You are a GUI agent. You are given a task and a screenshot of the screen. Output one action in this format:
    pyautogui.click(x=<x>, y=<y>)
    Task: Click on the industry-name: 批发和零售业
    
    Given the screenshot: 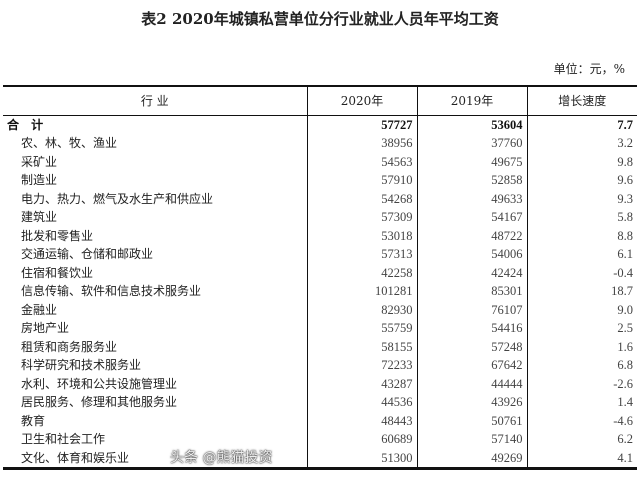 What is the action you would take?
    pyautogui.click(x=57, y=235)
    